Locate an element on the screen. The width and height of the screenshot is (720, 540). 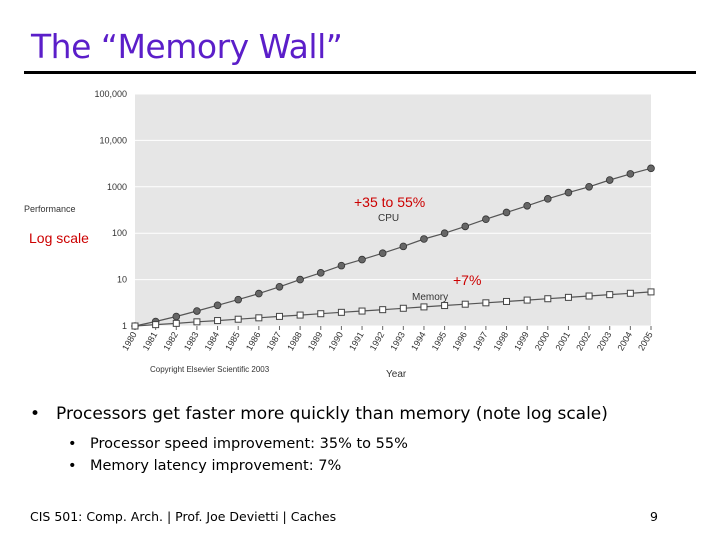
y-tick-label: 1 is located at coordinates (124, 326).